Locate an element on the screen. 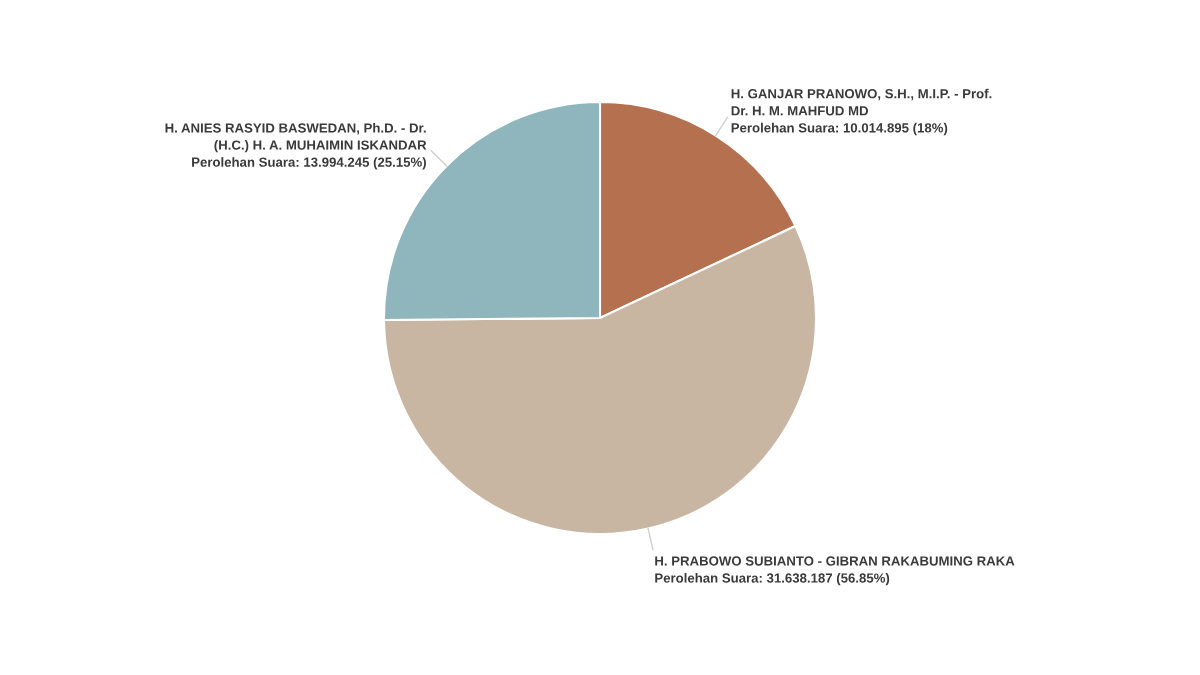  data-label: Perolehan Suara: 31.638.187 (56.85%) is located at coordinates (772, 579).